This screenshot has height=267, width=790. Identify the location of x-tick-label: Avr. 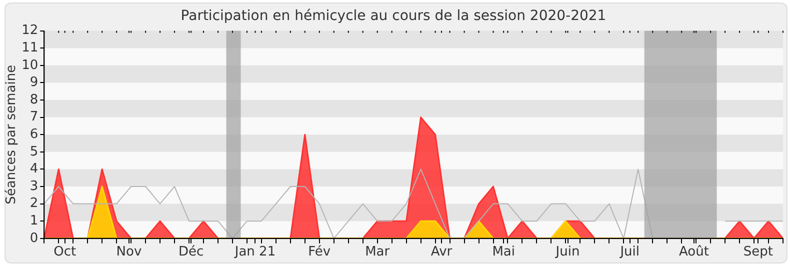
(441, 252).